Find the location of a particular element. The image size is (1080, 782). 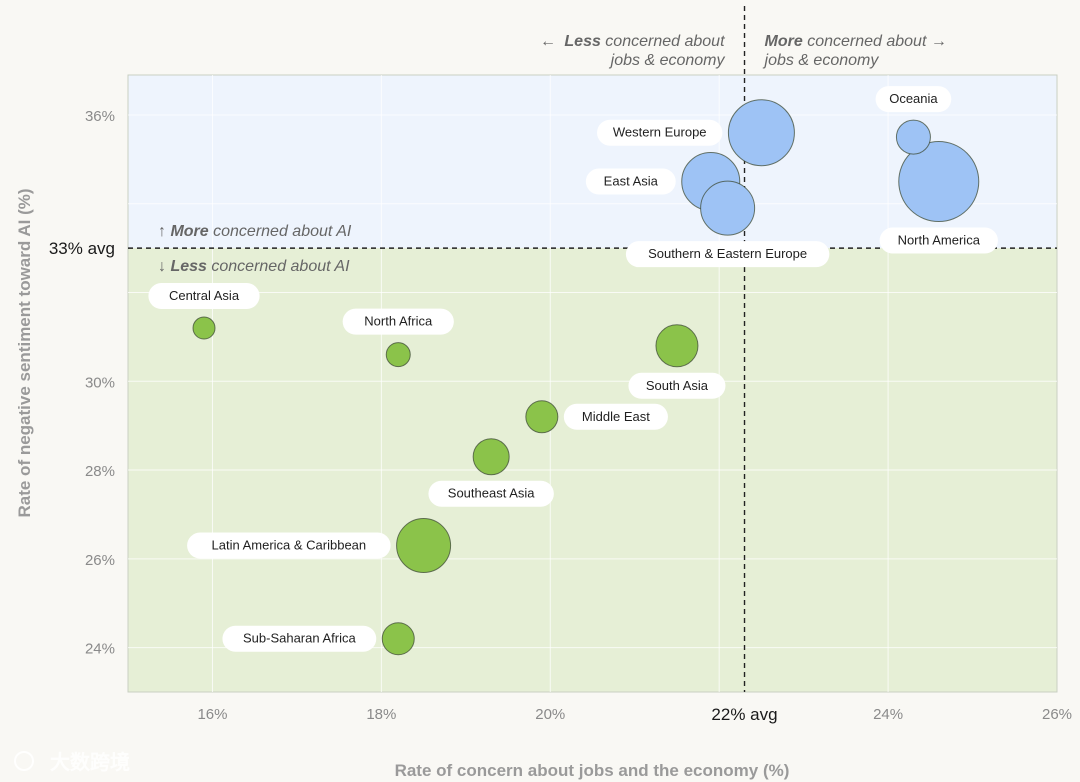

x-tick-label: 20% is located at coordinates (550, 714).